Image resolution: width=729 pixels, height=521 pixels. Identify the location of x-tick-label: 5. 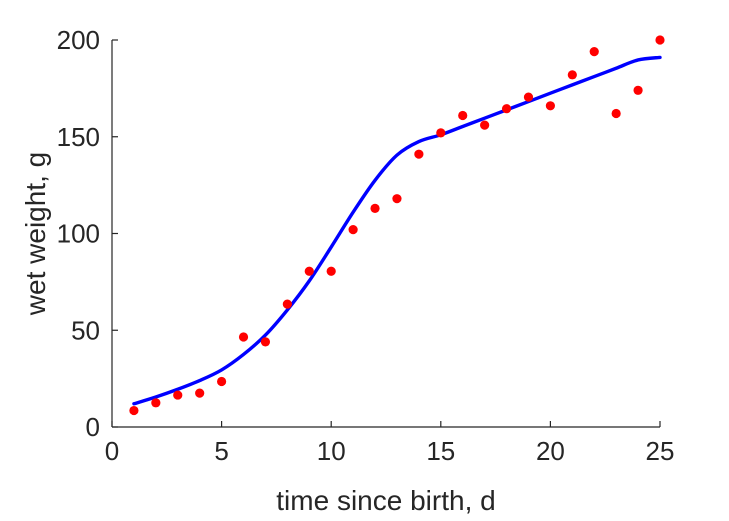
(221, 451).